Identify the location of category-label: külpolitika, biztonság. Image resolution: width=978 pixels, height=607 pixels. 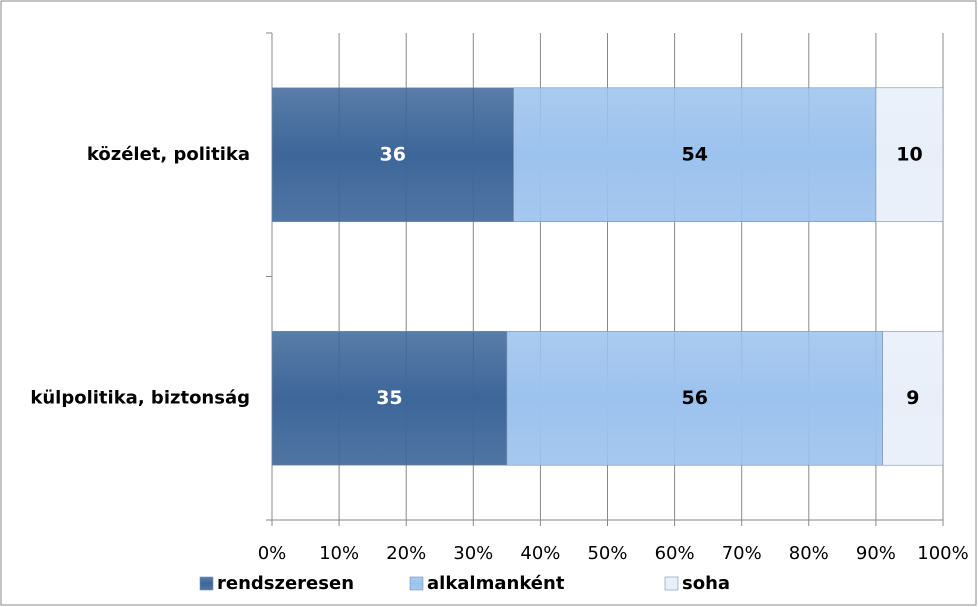
(140, 397).